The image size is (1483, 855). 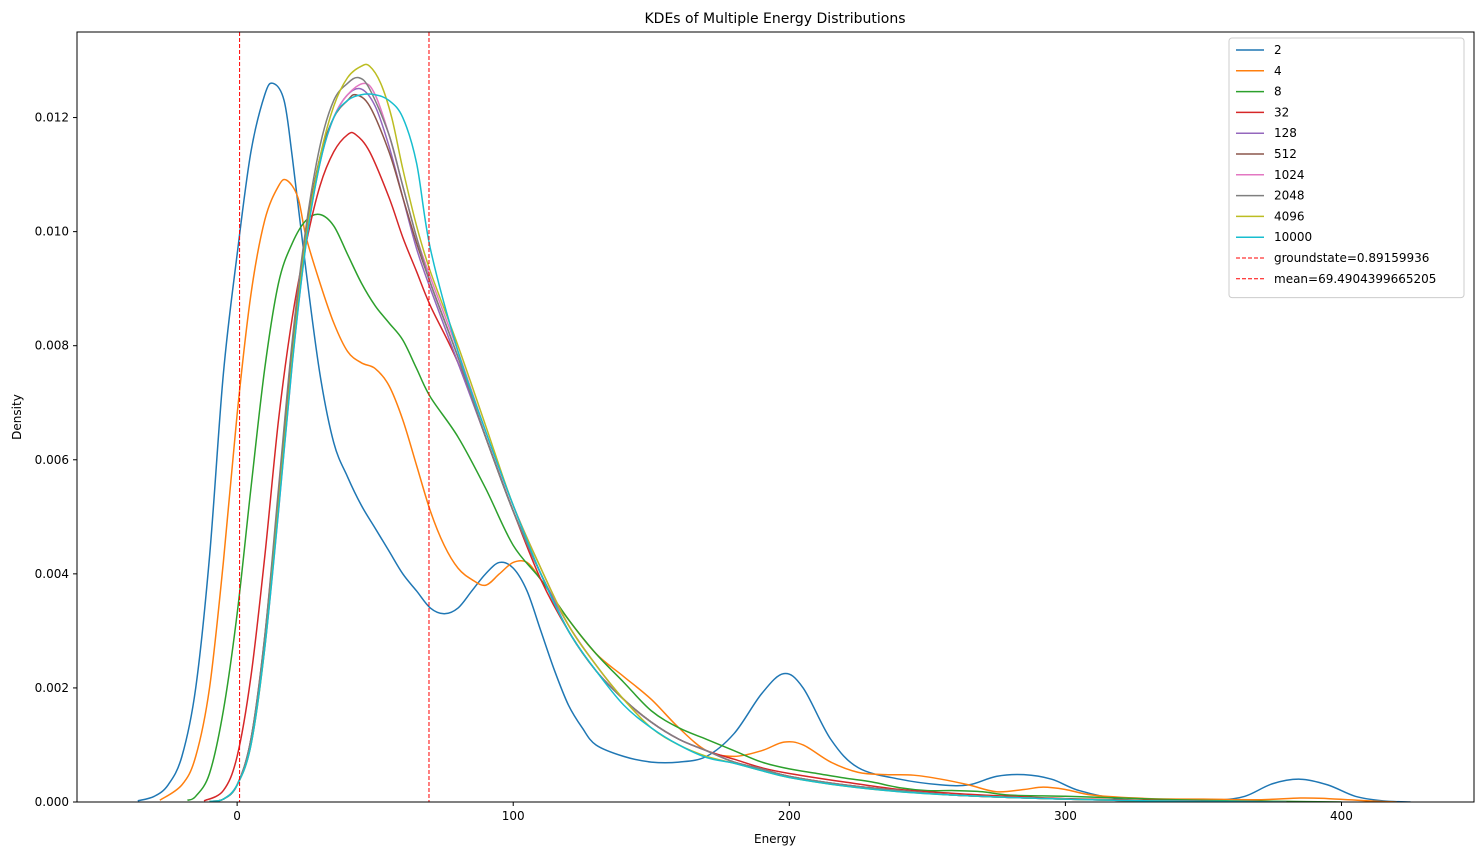 What do you see at coordinates (1278, 92) in the screenshot?
I see `legend-label: 8` at bounding box center [1278, 92].